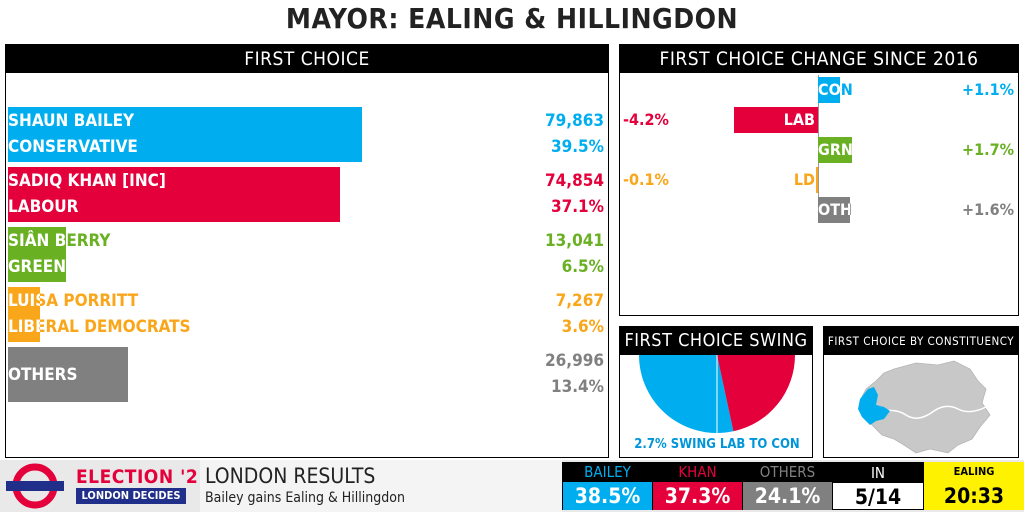  I want to click on swing-caption: 2.7% SWING LAB TO CON, so click(717, 444).